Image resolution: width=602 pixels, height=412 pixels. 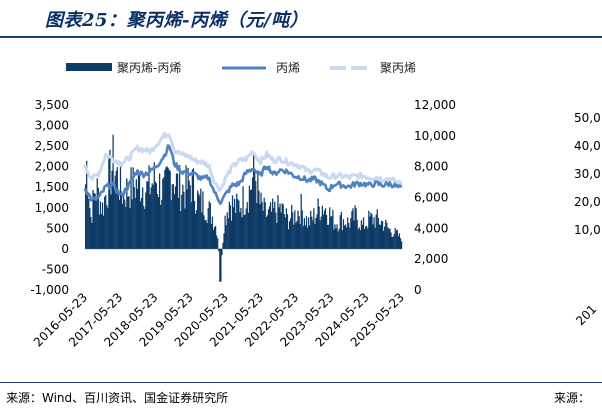 I want to click on y-left-tick-label: -500, so click(x=55, y=269).